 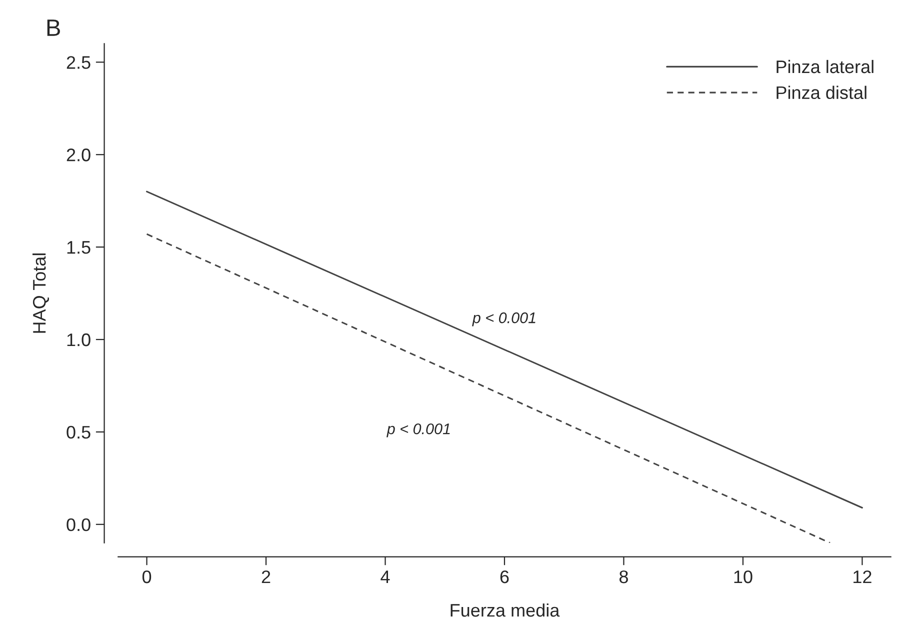 What do you see at coordinates (78, 62) in the screenshot?
I see `y-tick-label: 2.5` at bounding box center [78, 62].